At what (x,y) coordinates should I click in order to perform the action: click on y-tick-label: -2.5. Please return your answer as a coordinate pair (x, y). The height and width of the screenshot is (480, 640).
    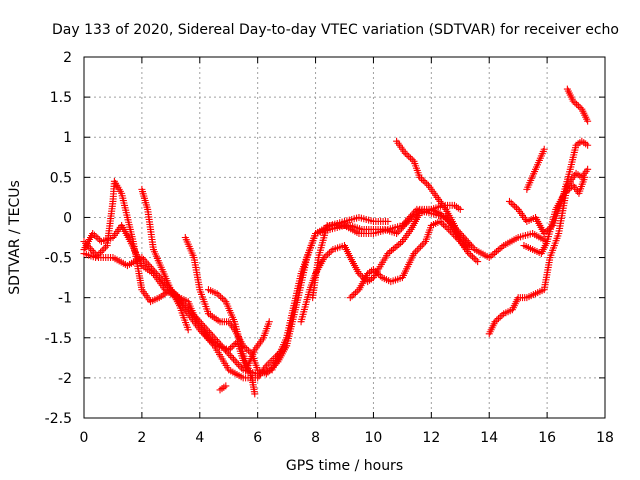
    Looking at the image, I should click on (58, 419).